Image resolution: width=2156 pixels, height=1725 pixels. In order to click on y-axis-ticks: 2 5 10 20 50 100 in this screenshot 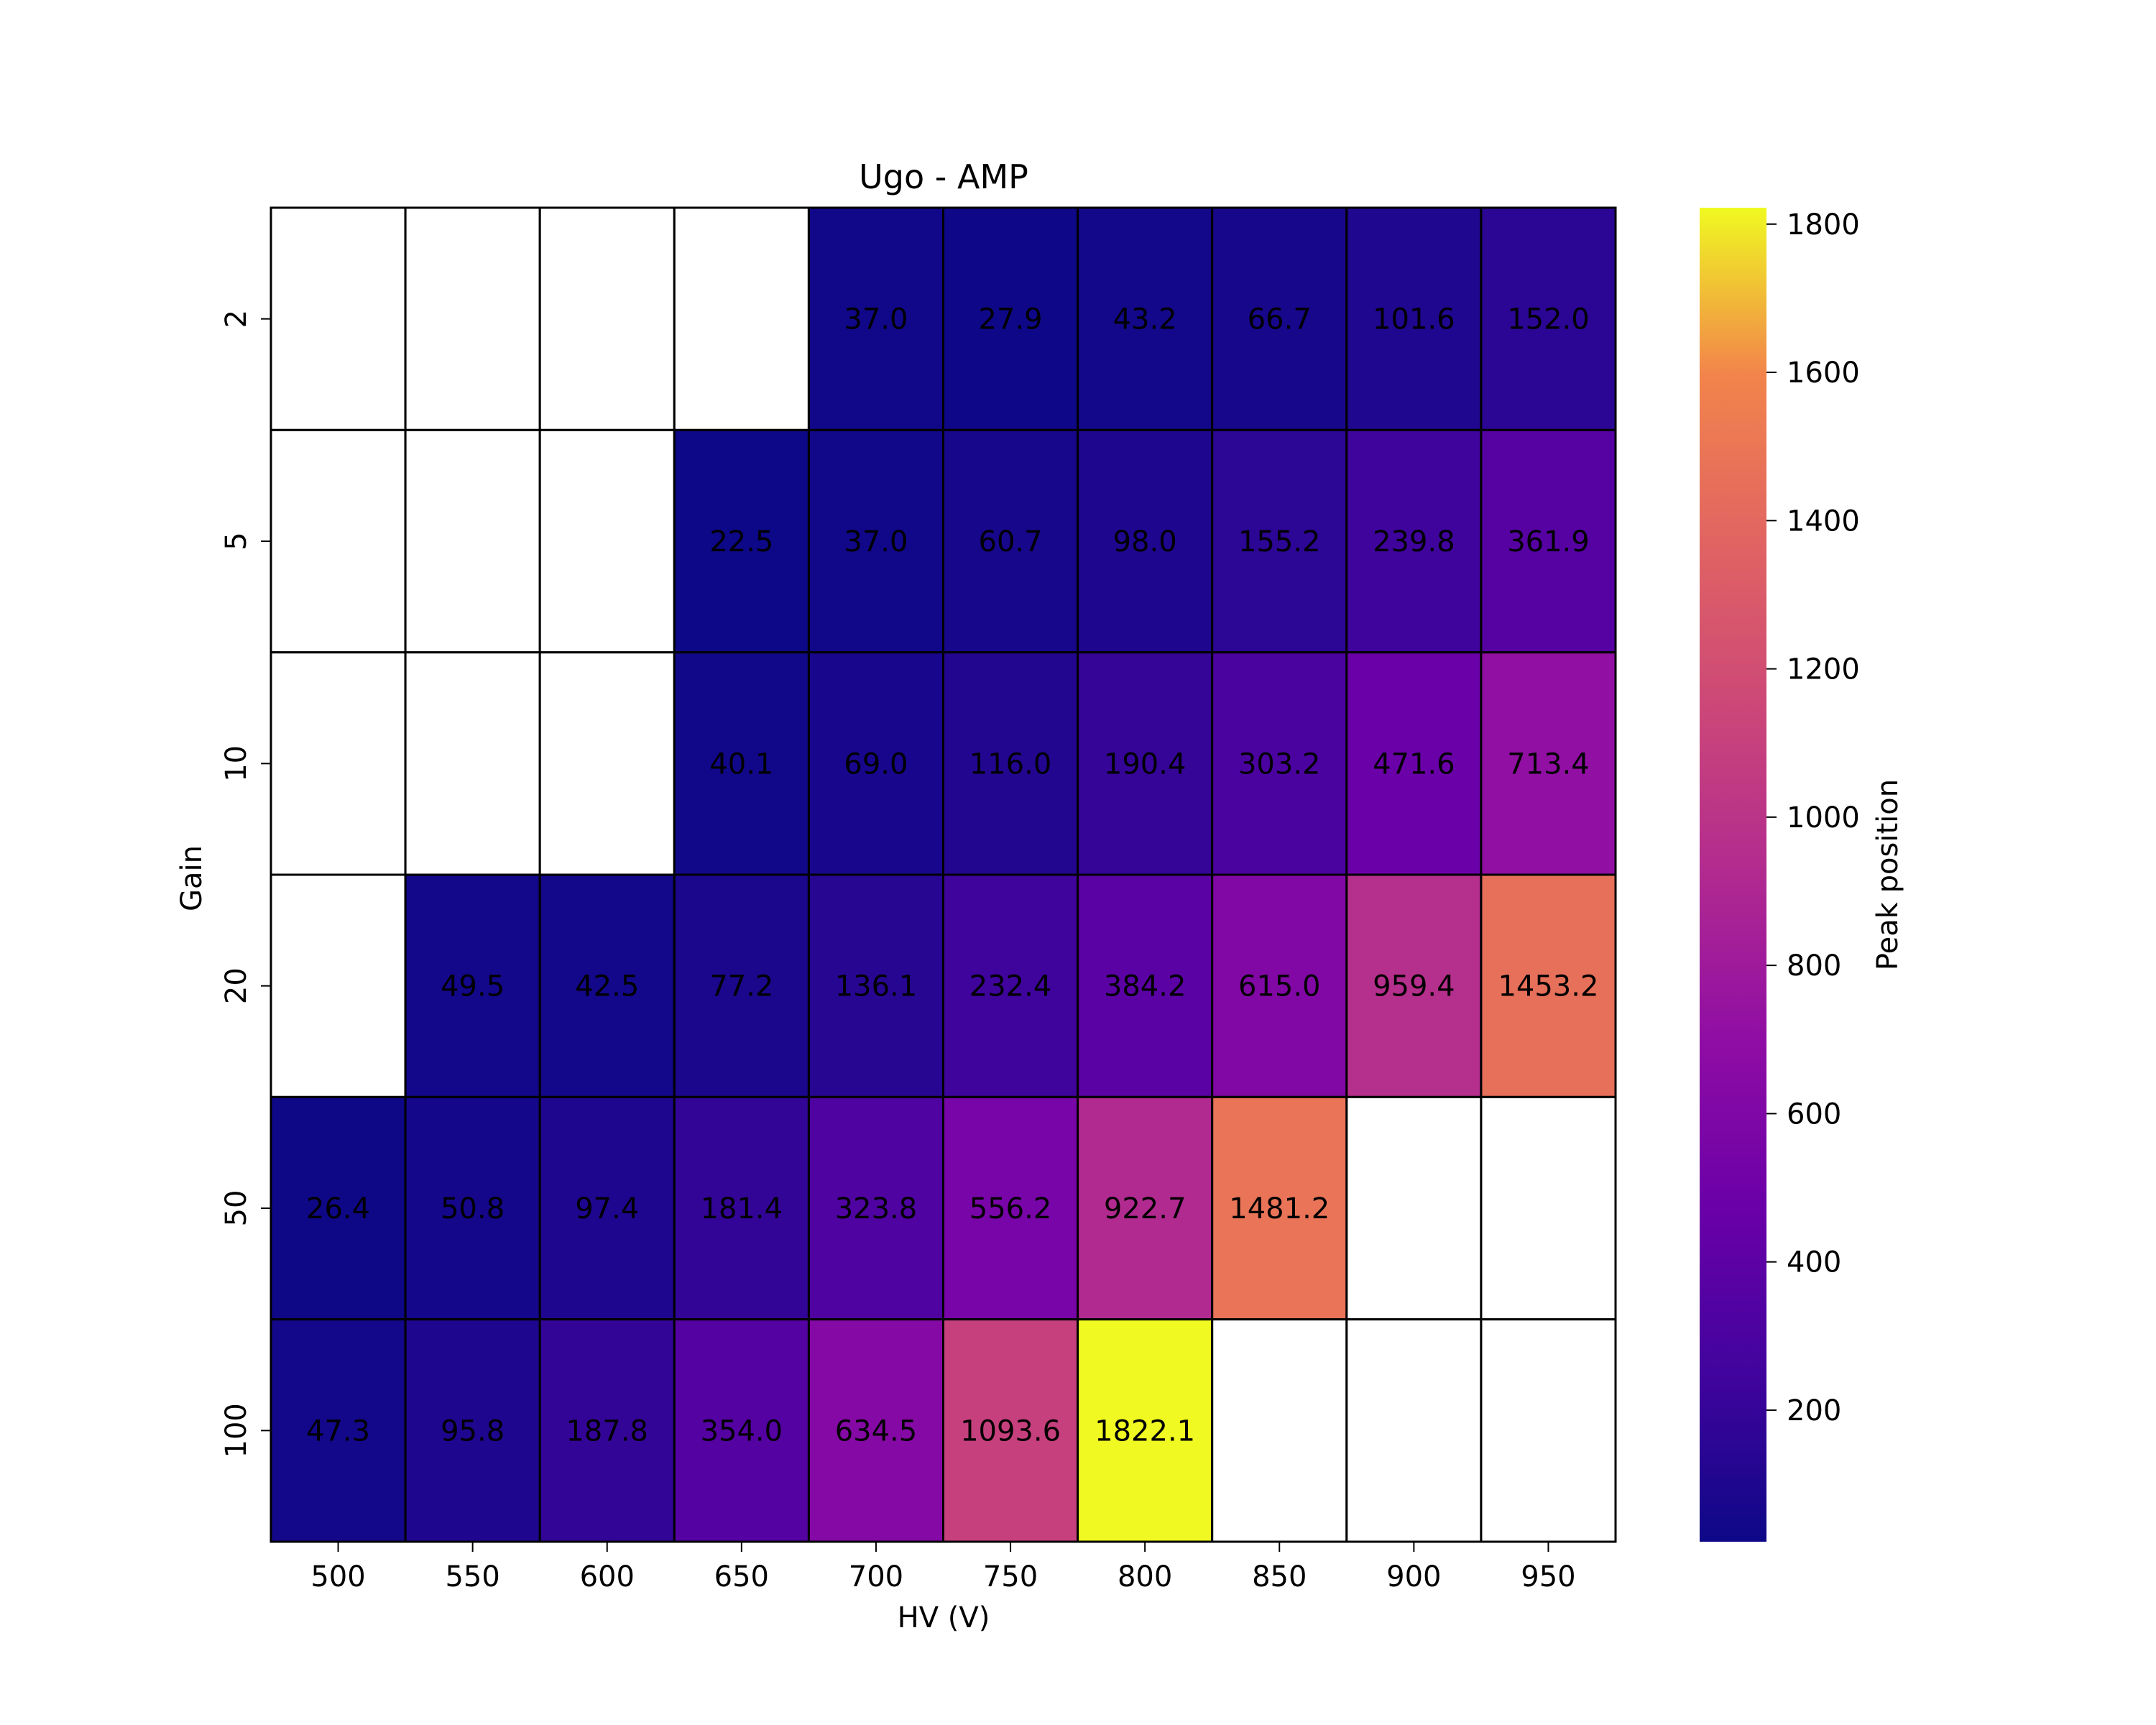, I will do `click(245, 884)`.